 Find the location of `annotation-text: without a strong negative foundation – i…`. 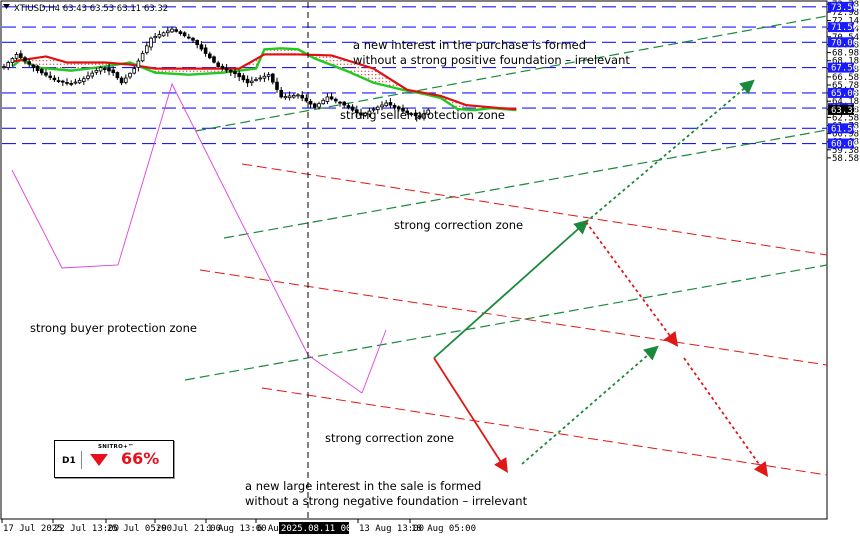

annotation-text: without a strong negative foundation – i… is located at coordinates (386, 501).